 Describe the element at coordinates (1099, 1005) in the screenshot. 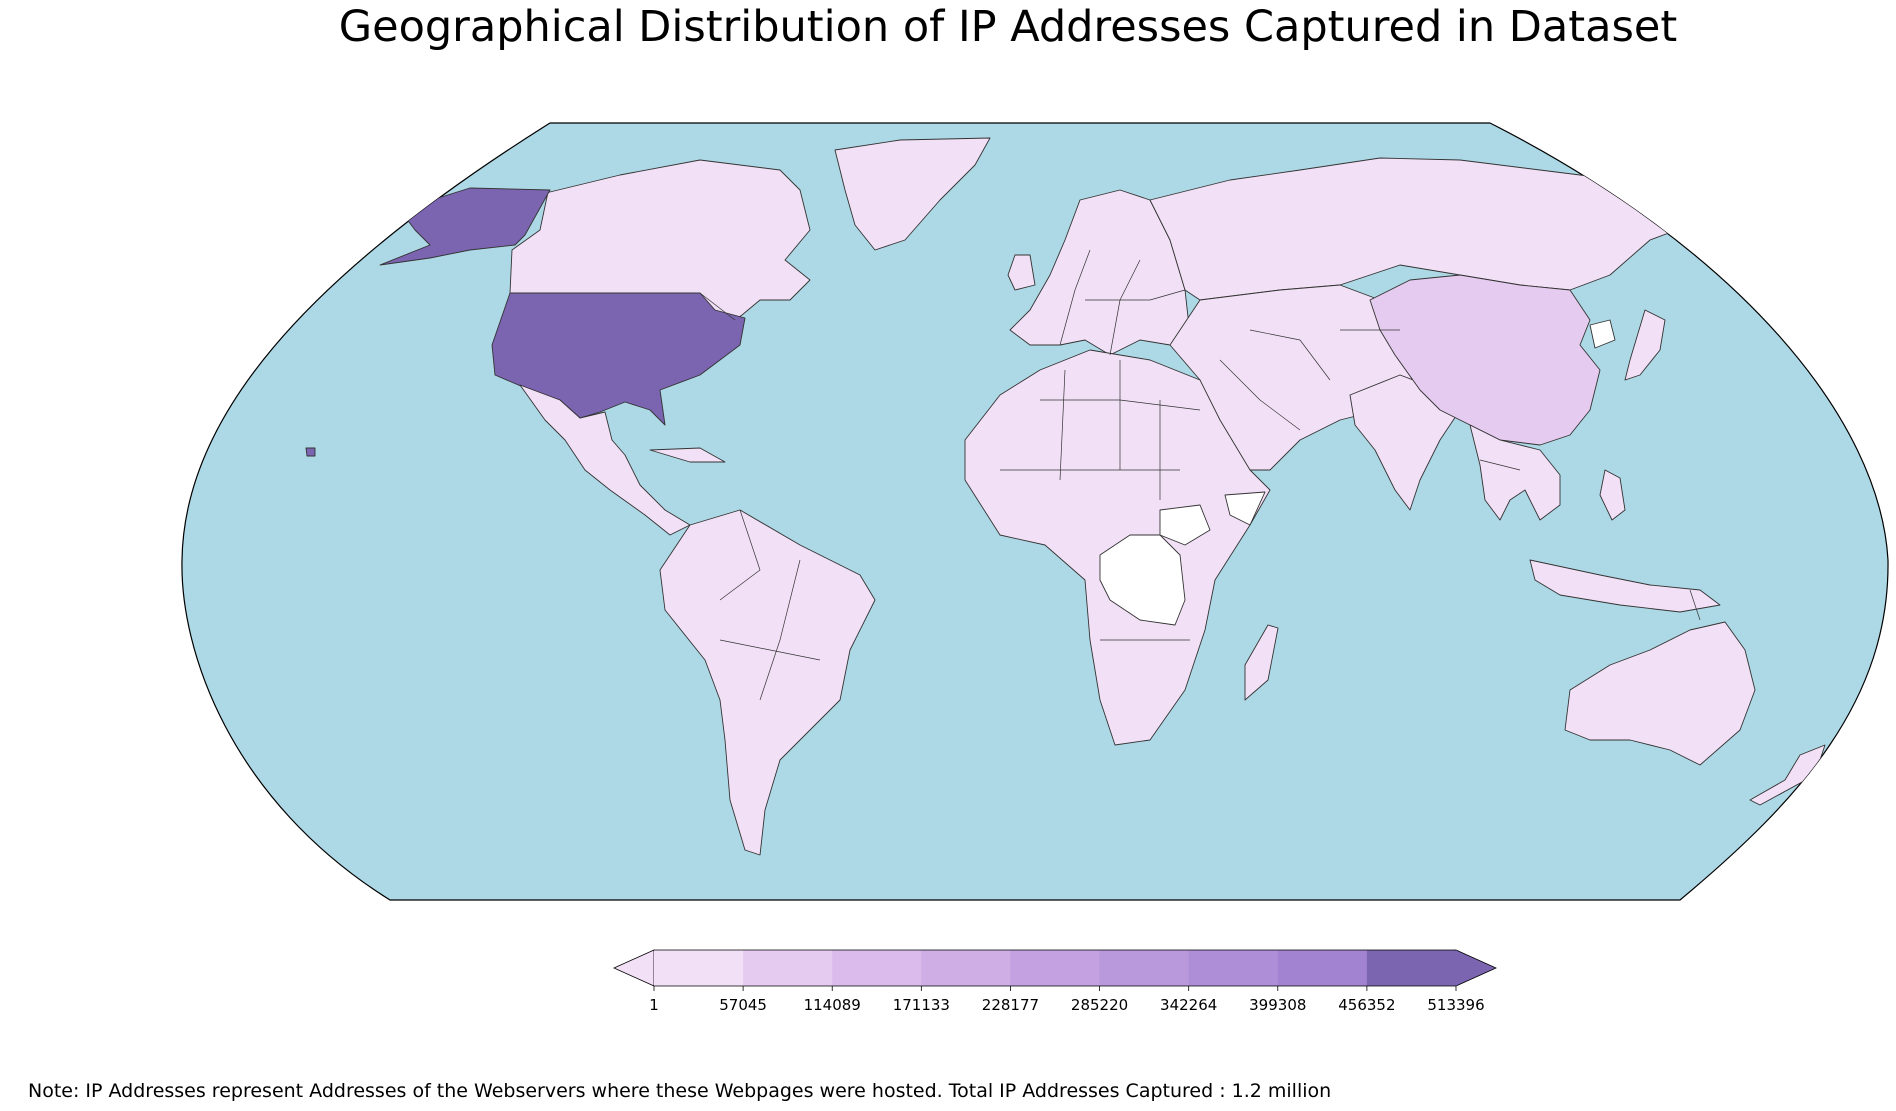

I see `colorbar-tick-label: 285220` at that location.